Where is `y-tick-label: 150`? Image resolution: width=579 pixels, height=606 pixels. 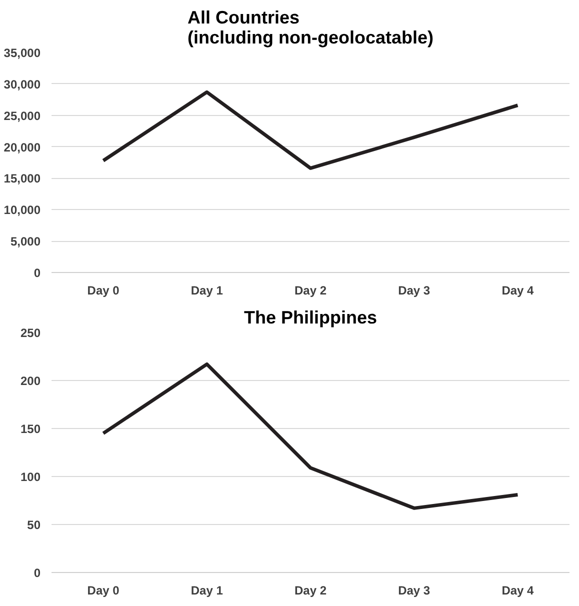 y-tick-label: 150 is located at coordinates (30, 429).